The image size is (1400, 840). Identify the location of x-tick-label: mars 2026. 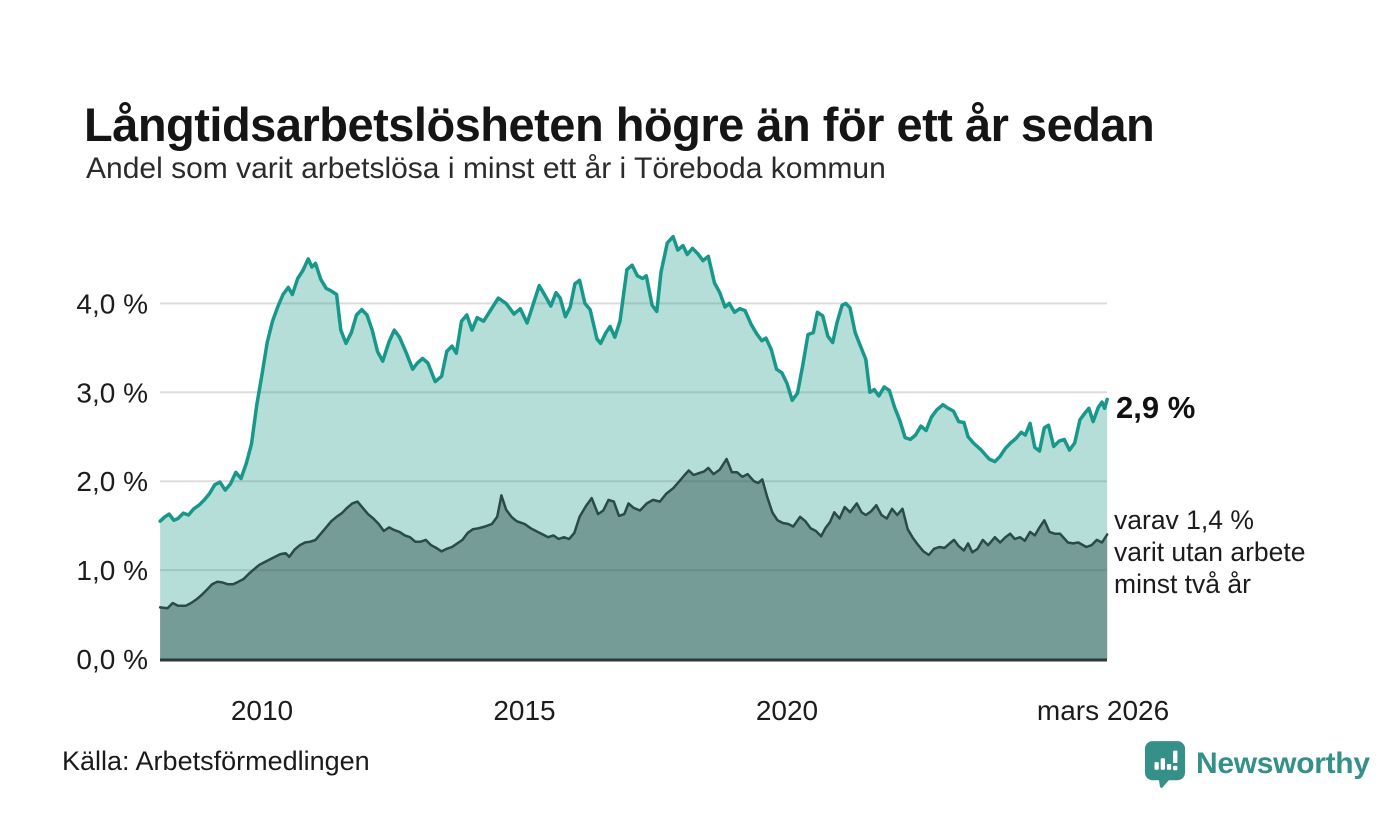
(1103, 710).